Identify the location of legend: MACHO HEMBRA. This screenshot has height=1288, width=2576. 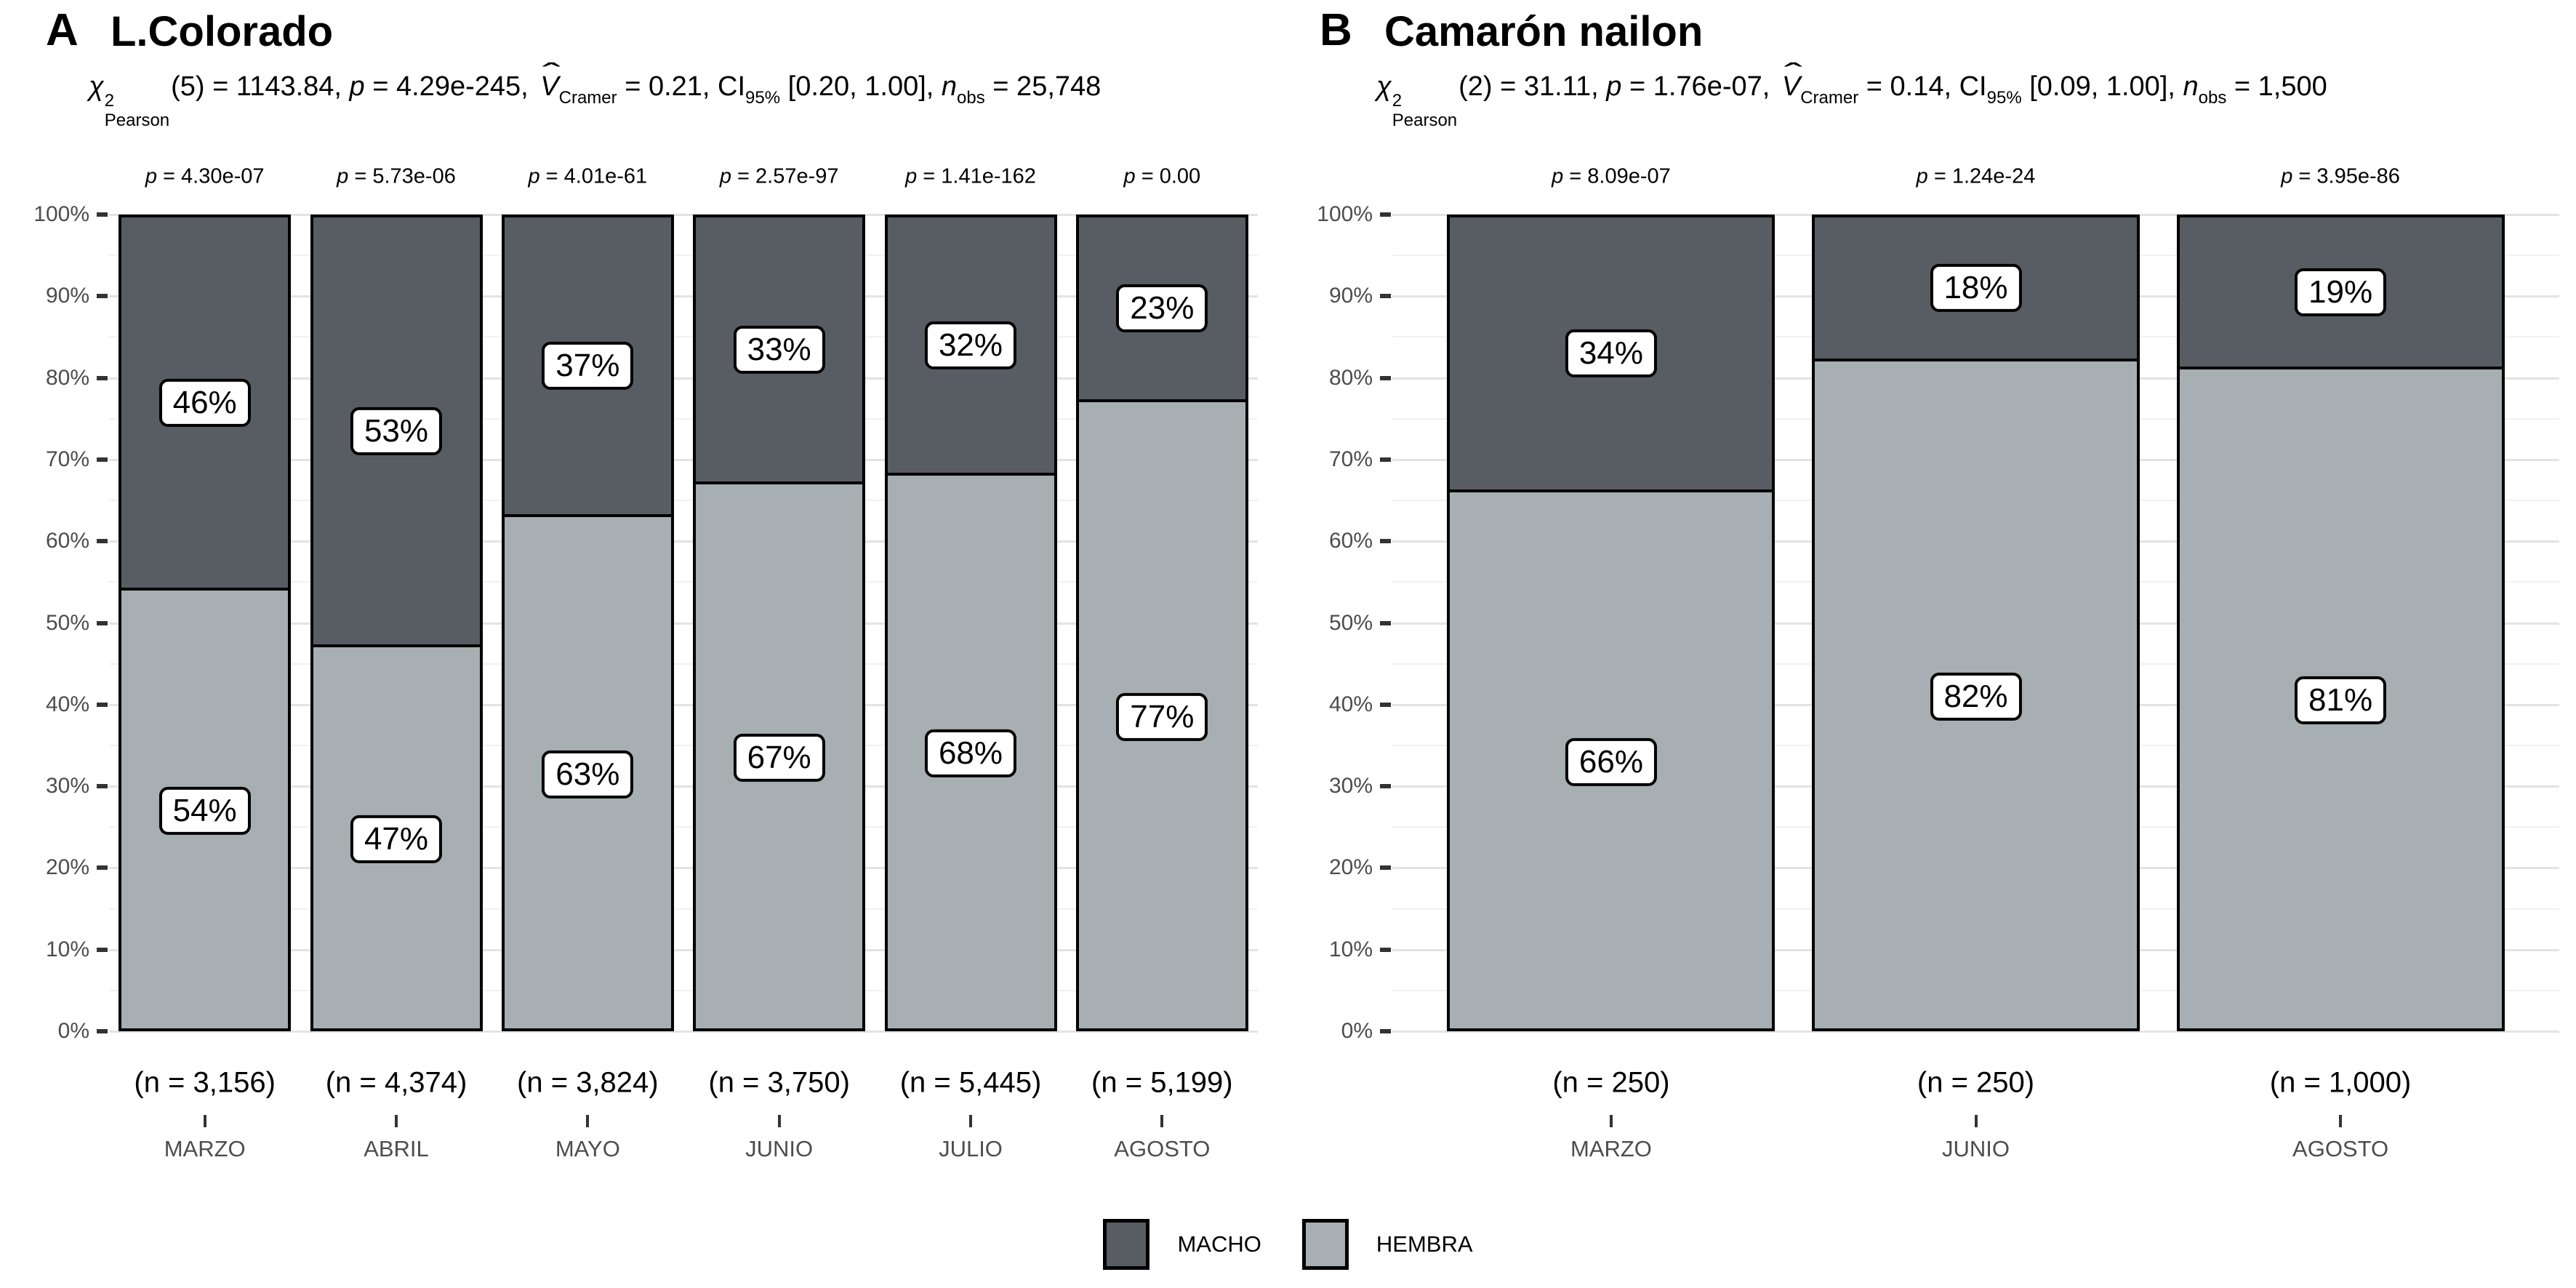
(1288, 1244).